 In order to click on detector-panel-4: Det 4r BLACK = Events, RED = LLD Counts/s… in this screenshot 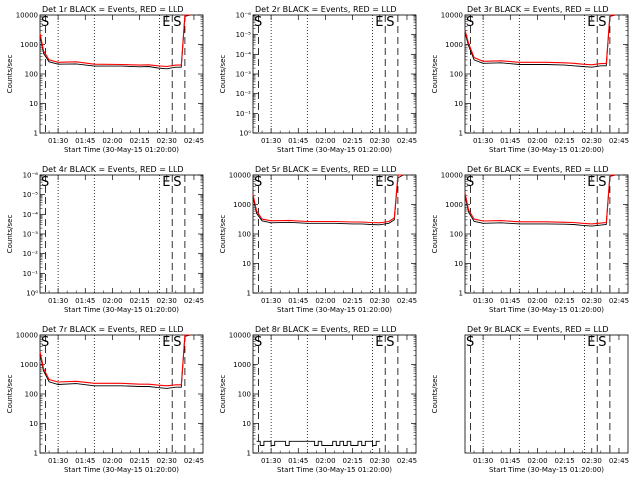, I will do `click(105, 239)`.